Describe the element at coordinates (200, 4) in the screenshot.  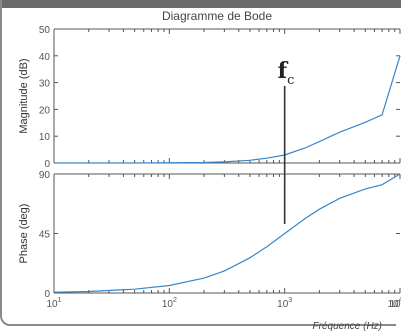
I see `frame-top-border` at that location.